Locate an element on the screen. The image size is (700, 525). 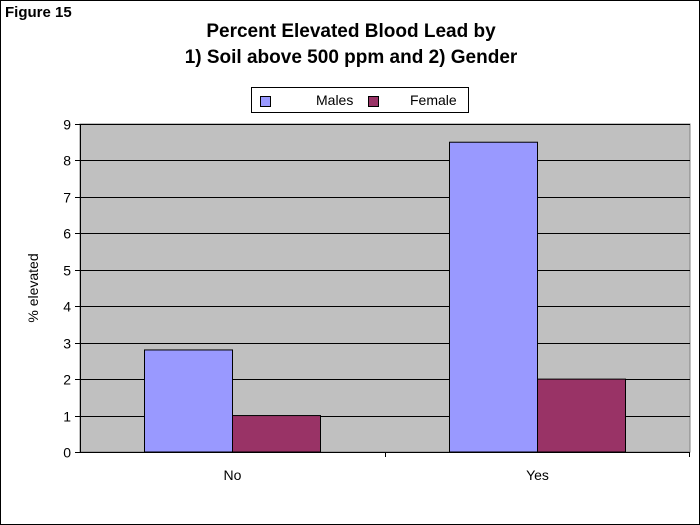
legend-swatch-males is located at coordinates (265, 101).